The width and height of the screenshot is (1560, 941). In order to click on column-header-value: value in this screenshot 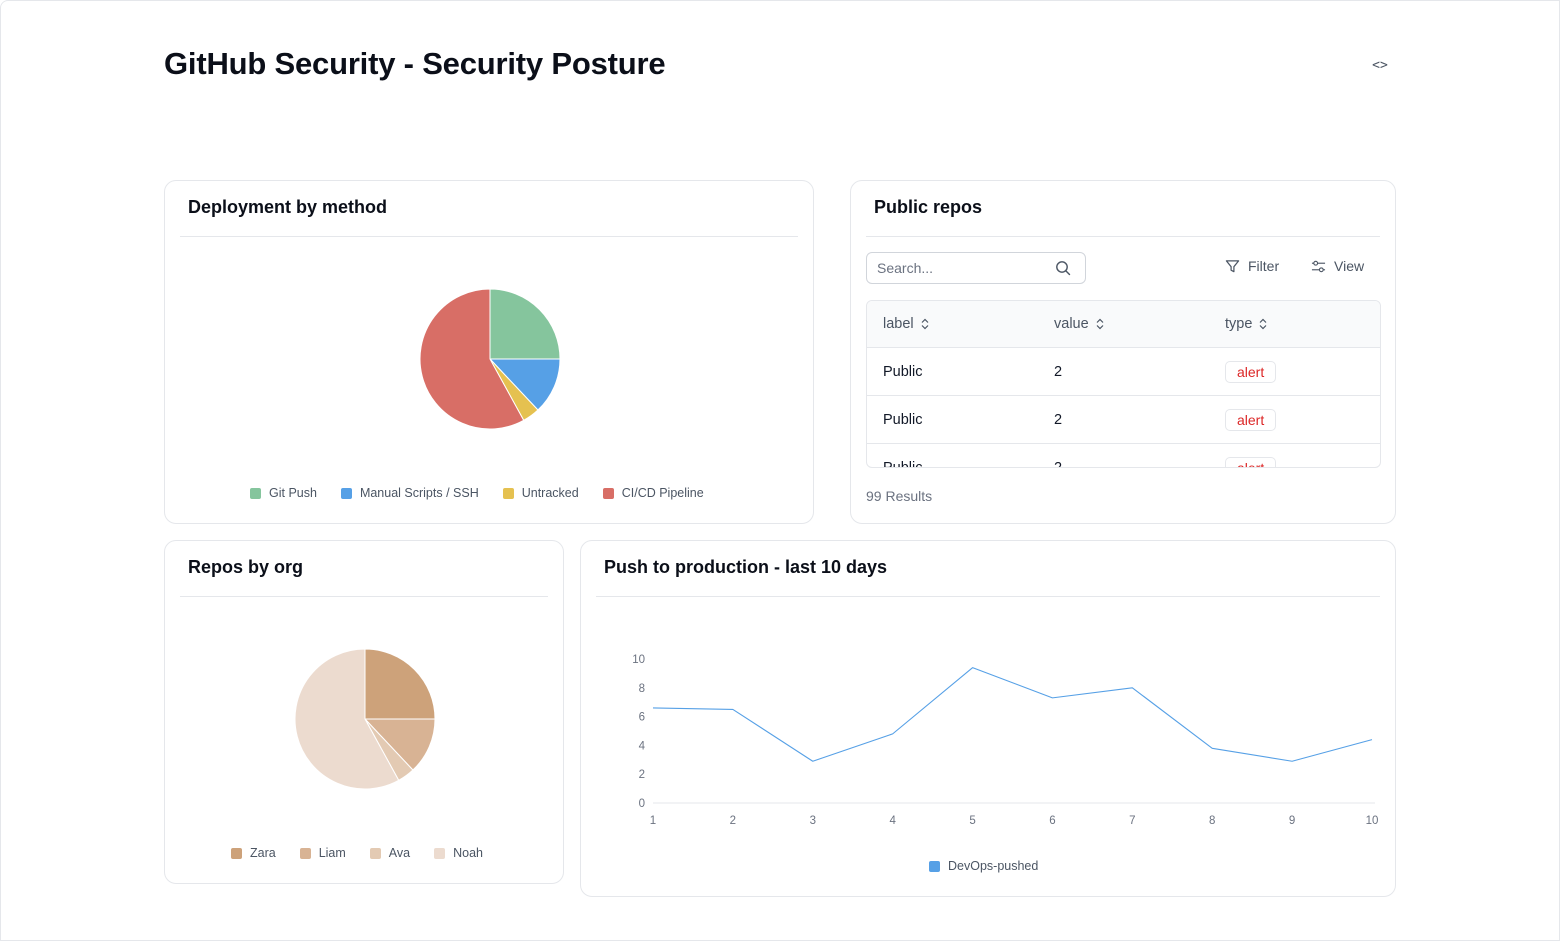, I will do `click(1079, 324)`.